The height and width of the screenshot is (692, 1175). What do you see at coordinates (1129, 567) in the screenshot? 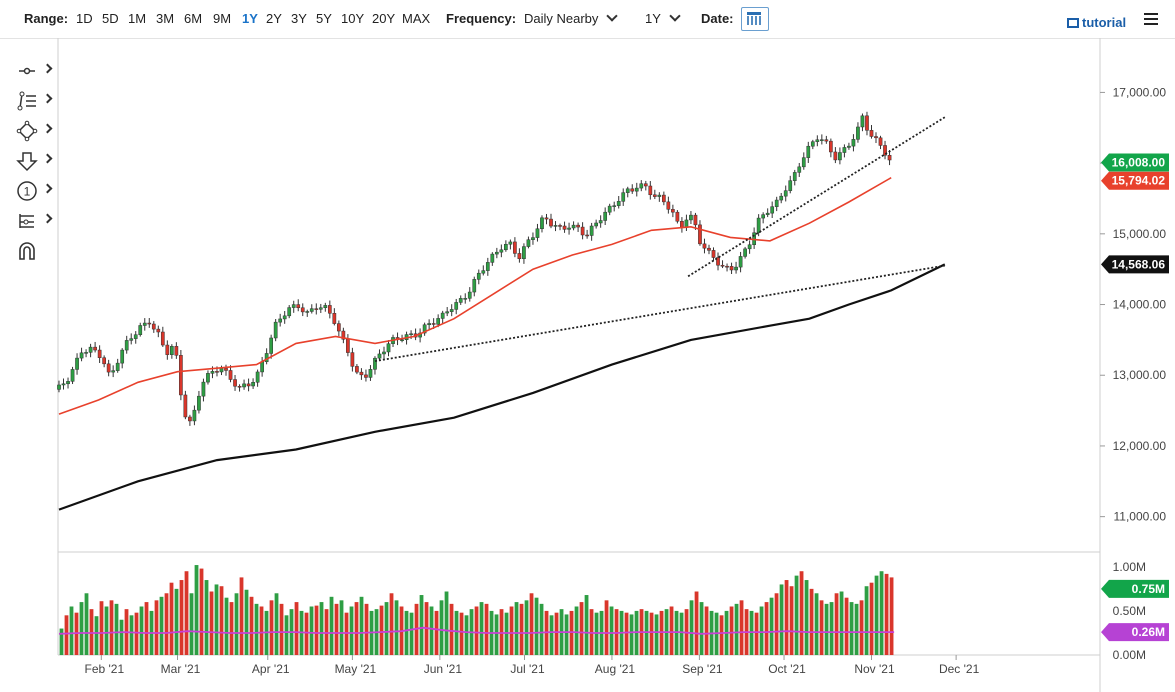
I see `volume-tick-label: 1.00M` at bounding box center [1129, 567].